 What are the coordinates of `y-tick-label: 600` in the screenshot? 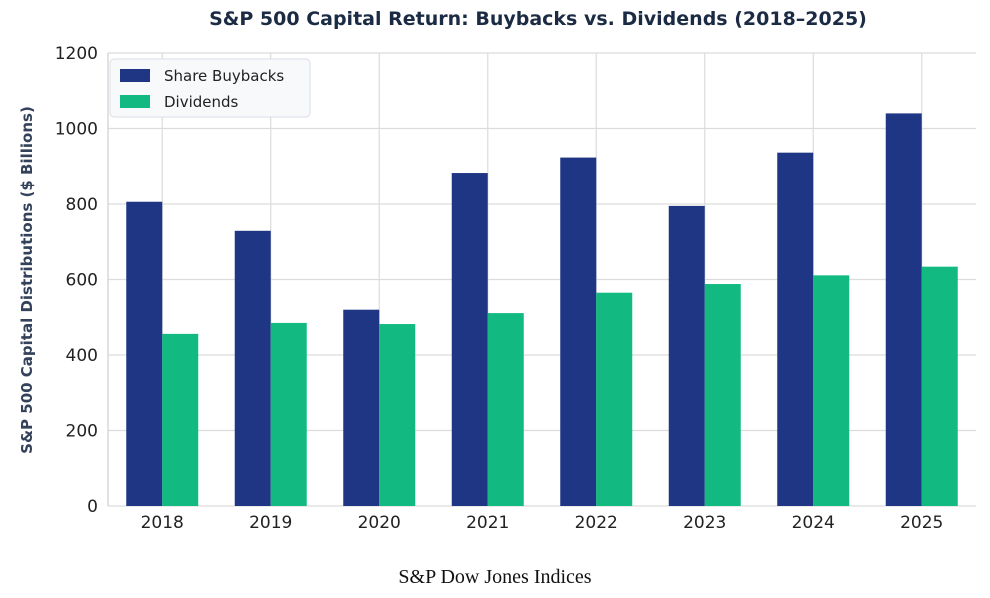 It's located at (82, 281).